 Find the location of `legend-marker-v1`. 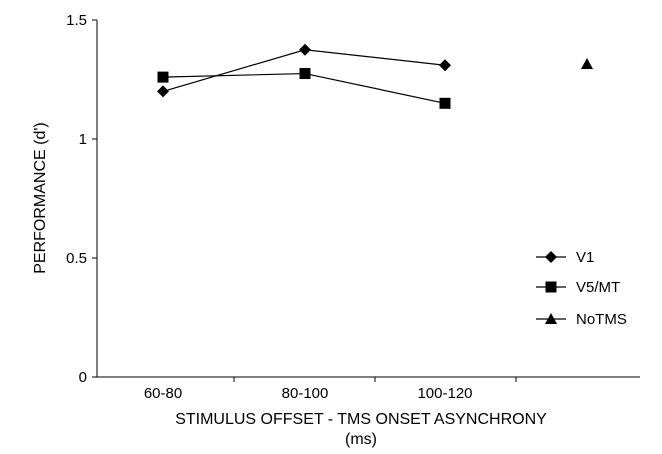

legend-marker-v1 is located at coordinates (551, 257).